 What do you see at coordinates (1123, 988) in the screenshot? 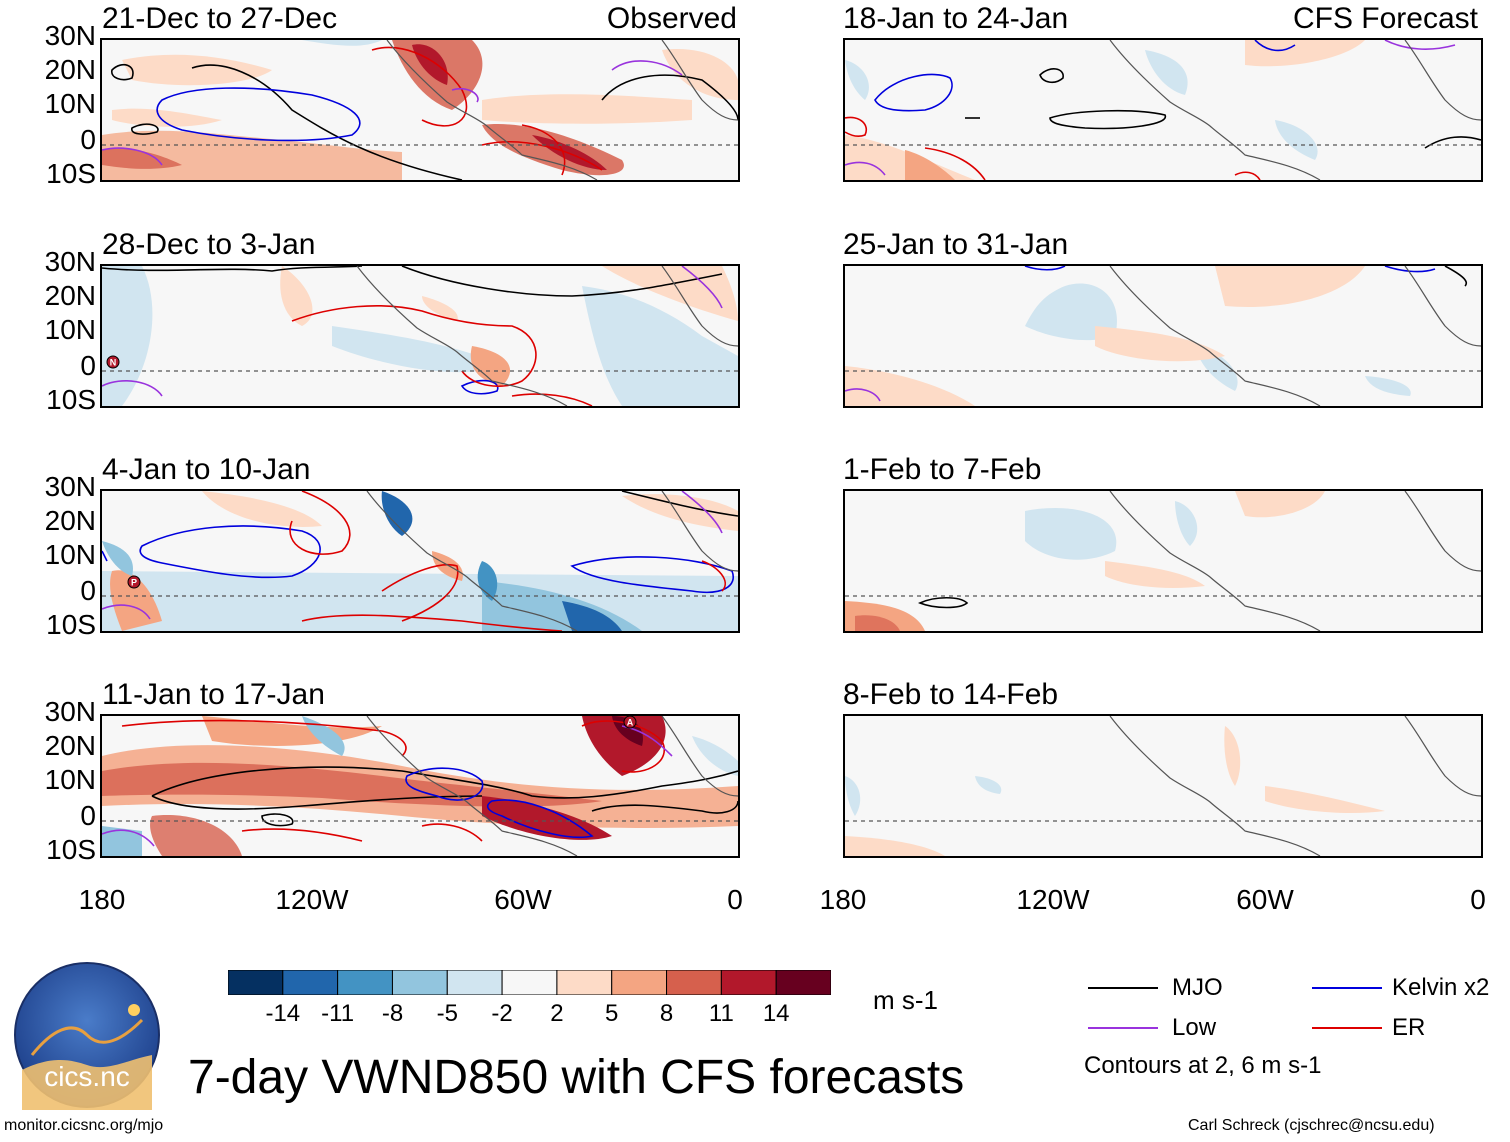
I see `legend-line-mjo` at bounding box center [1123, 988].